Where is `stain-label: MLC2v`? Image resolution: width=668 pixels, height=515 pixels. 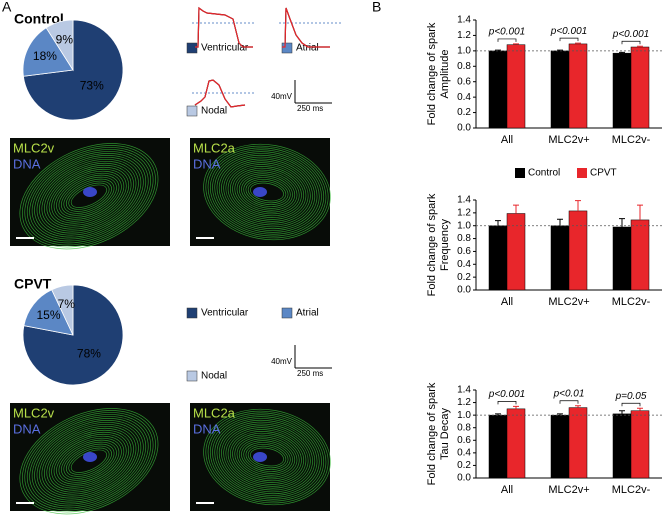
stain-label: MLC2v is located at coordinates (34, 147).